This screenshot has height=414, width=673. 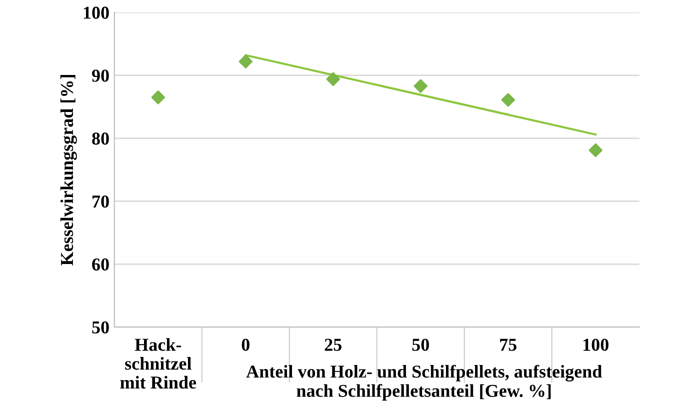 What do you see at coordinates (100, 138) in the screenshot?
I see `y-tick-label: 80` at bounding box center [100, 138].